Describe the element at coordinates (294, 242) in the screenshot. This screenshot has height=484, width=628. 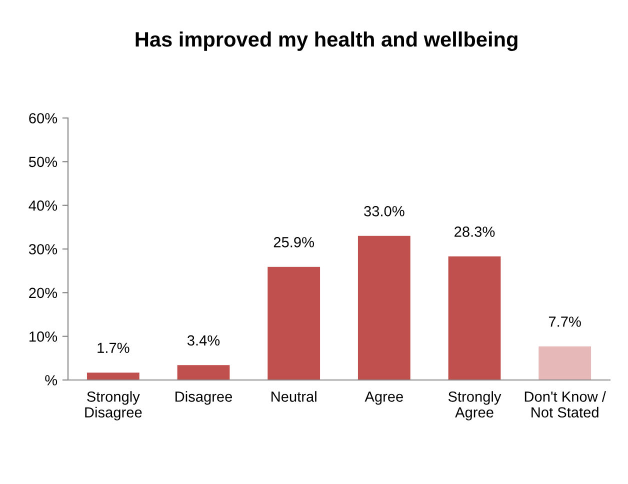
I see `data-label: 25.9%` at that location.